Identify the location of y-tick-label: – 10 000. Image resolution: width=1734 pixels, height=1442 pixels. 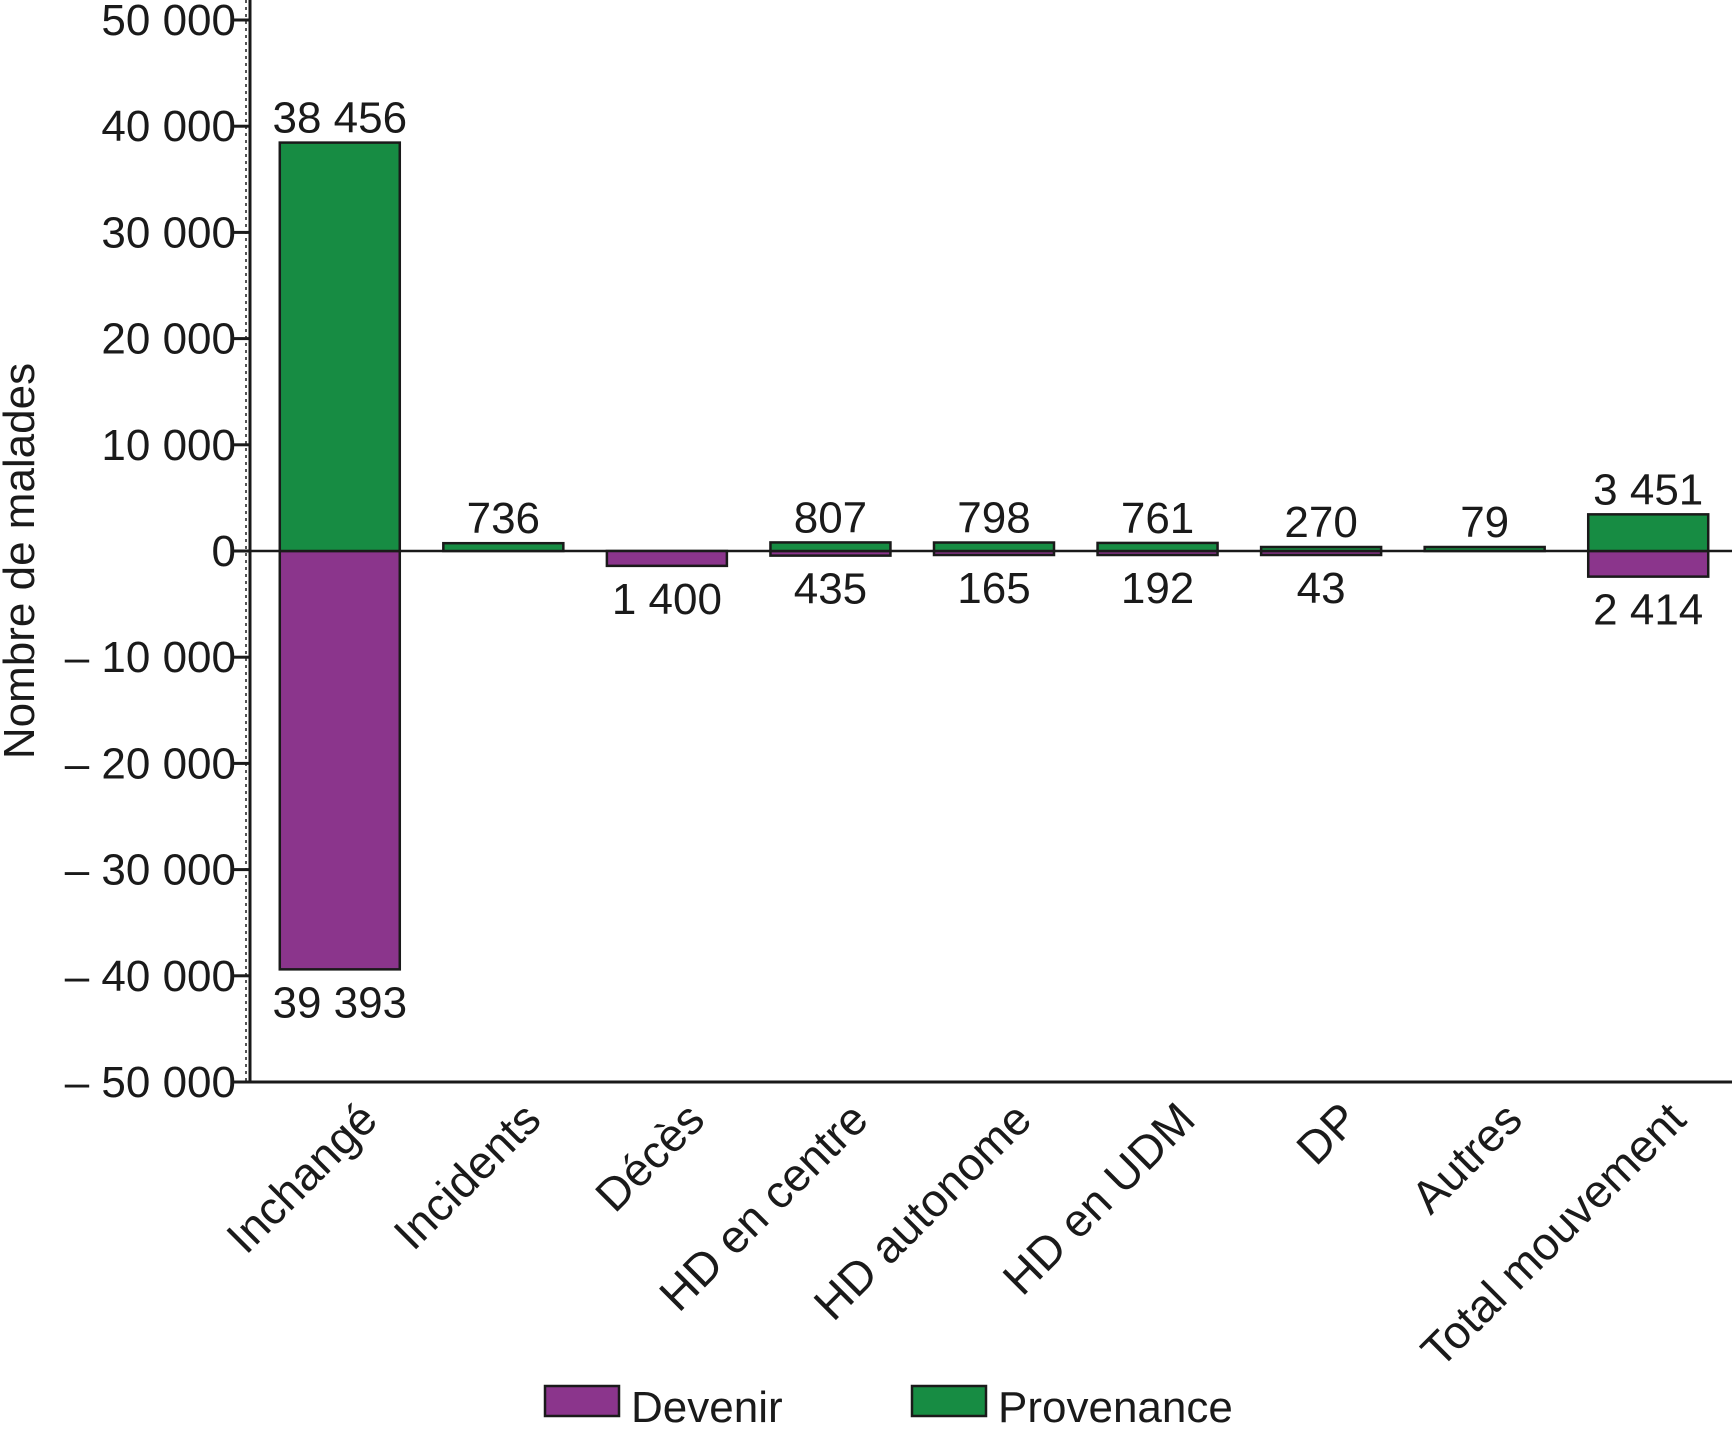
(150, 657).